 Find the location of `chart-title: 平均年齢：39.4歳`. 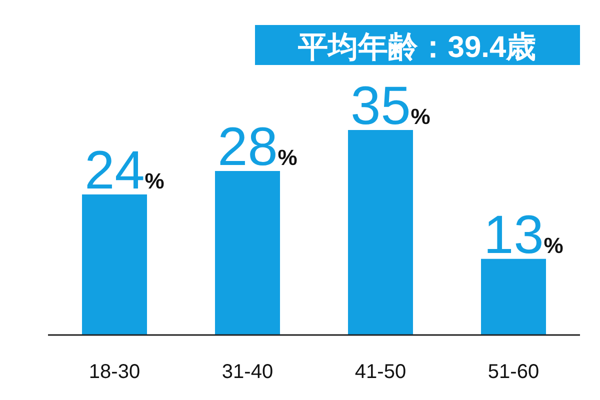

chart-title: 平均年齢：39.4歳 is located at coordinates (416, 47).